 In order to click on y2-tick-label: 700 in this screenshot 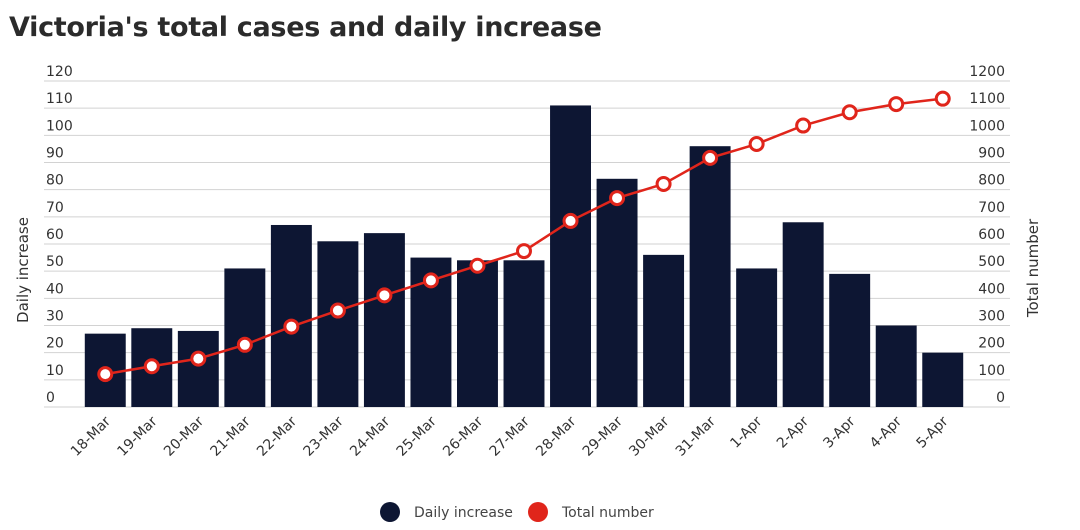, I will do `click(991, 208)`.